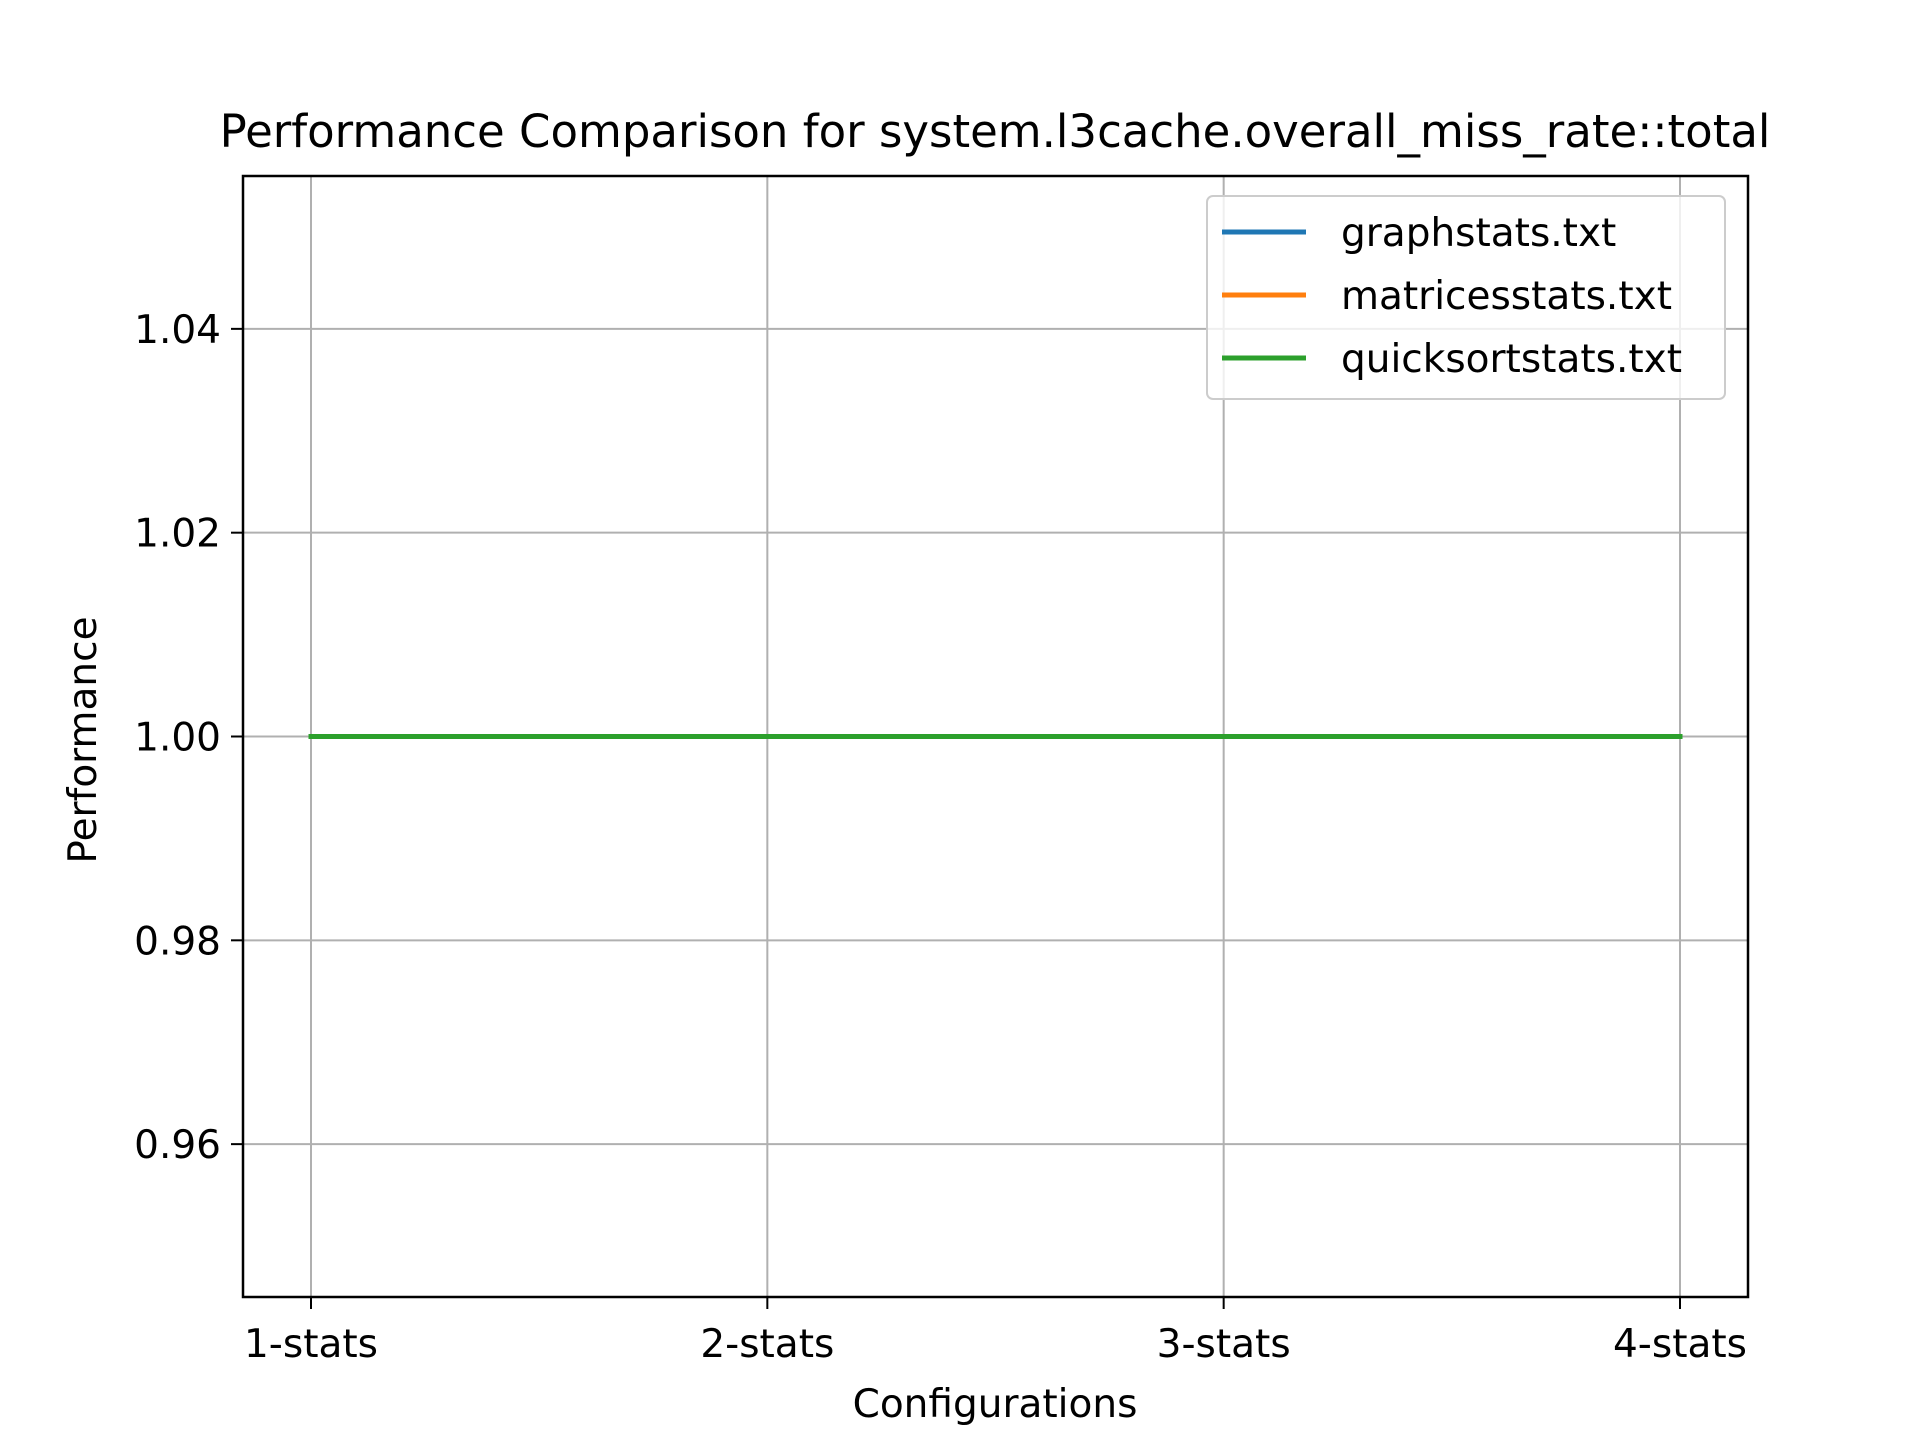  Describe the element at coordinates (177, 330) in the screenshot. I see `y-tick-label: 1.04` at that location.